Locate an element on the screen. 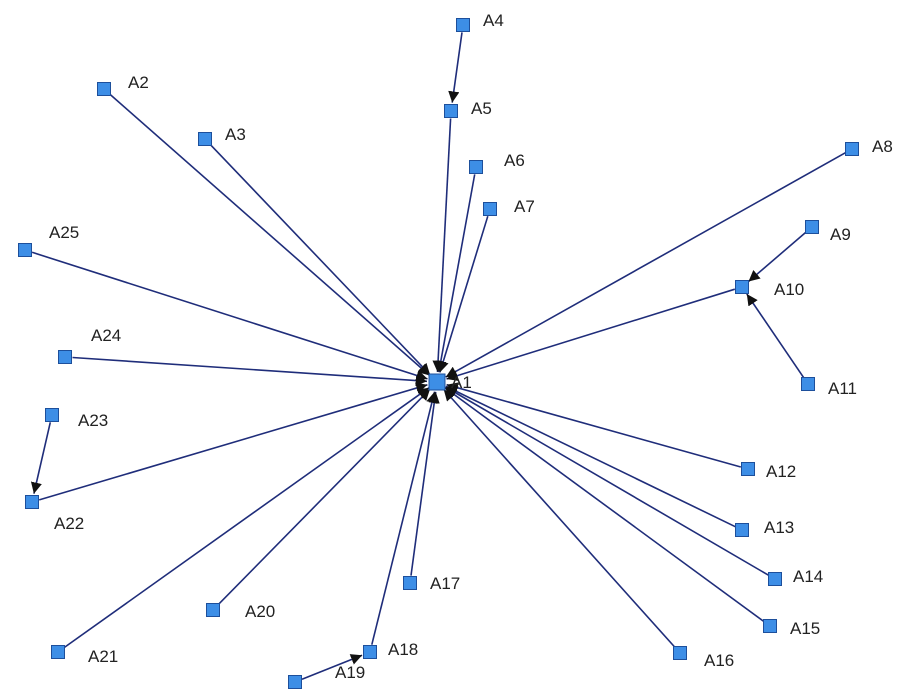  edge-a24-to-a1 is located at coordinates (250, 371).